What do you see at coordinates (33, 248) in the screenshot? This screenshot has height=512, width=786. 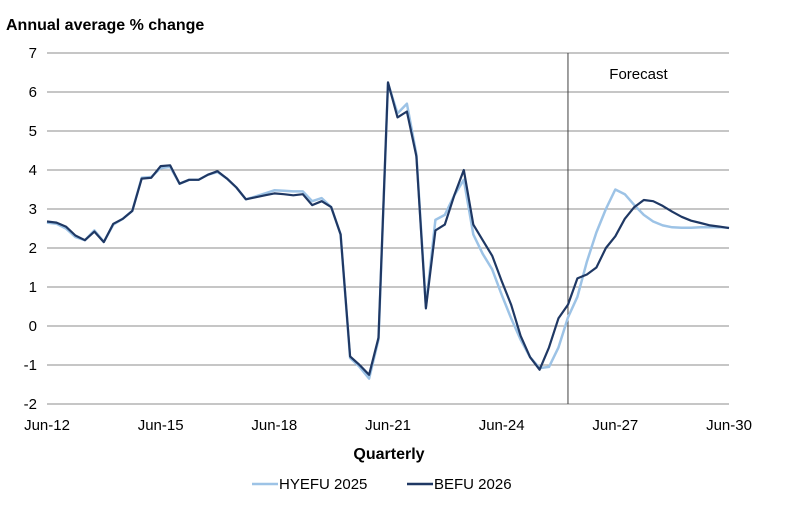 I see `y-tick-label: 2` at bounding box center [33, 248].